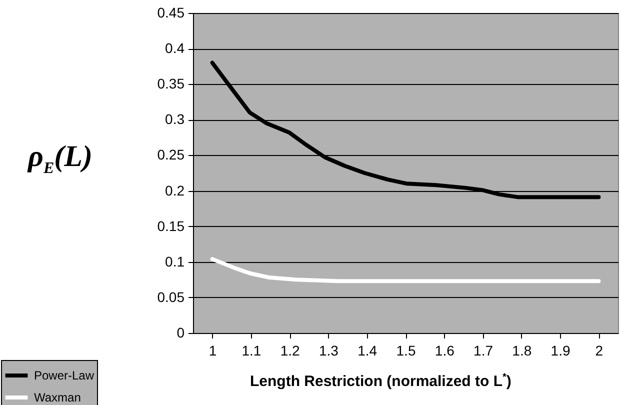 Image resolution: width=621 pixels, height=405 pixels. Describe the element at coordinates (560, 350) in the screenshot. I see `x-tick-label: 1.9` at that location.